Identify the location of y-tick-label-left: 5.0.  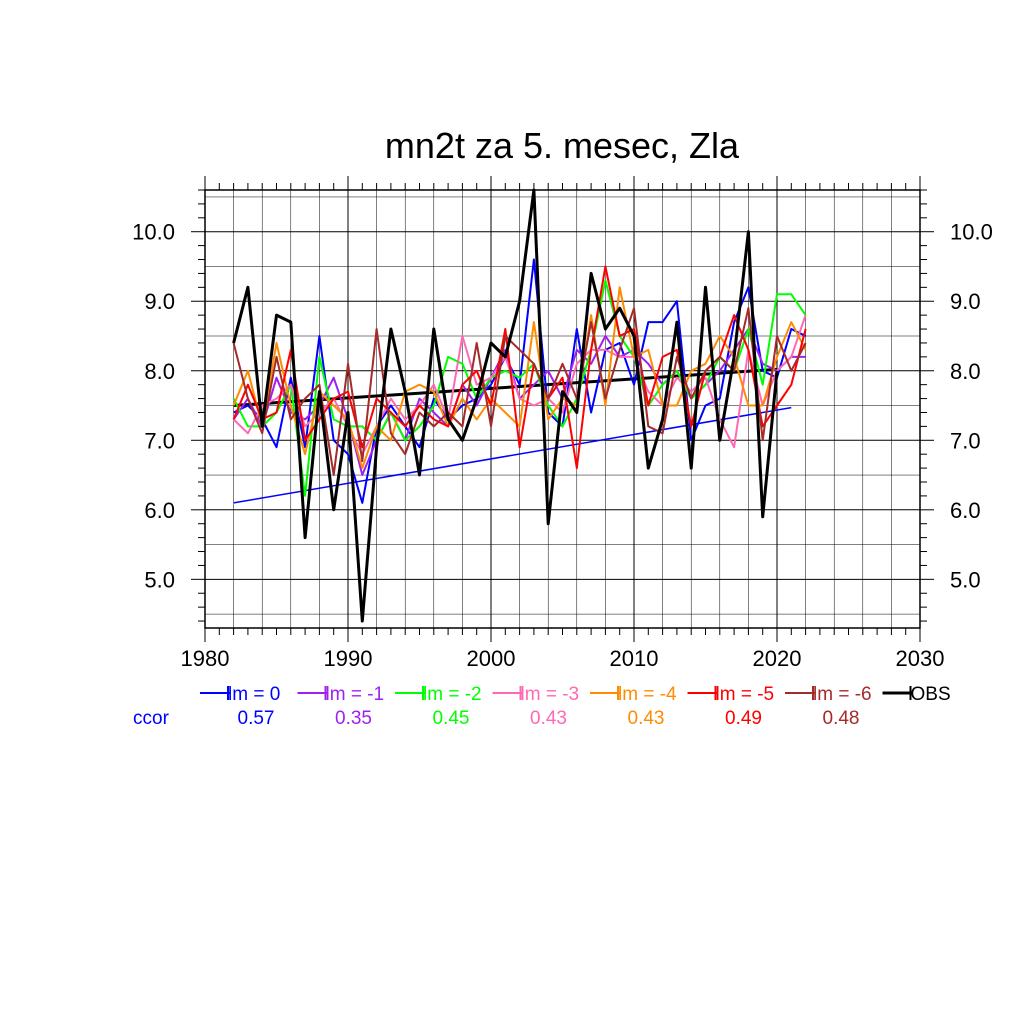
(159, 579).